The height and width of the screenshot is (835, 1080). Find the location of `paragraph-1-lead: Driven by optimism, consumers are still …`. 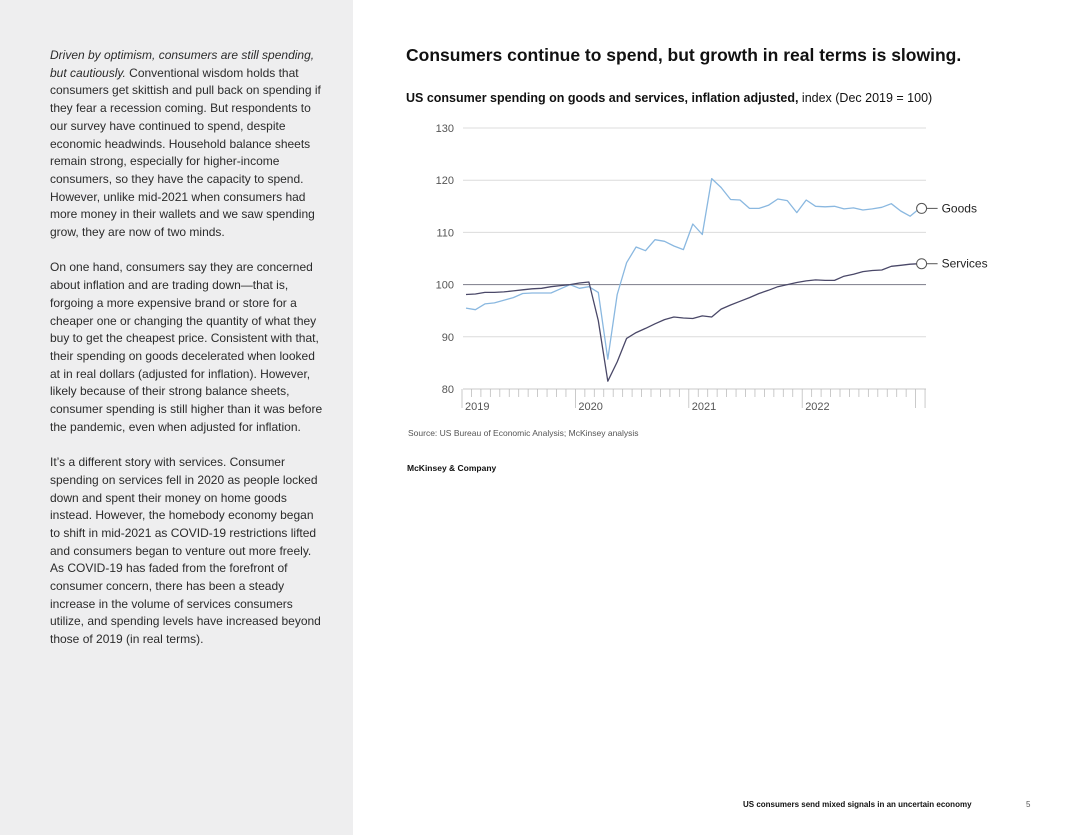

paragraph-1-lead: Driven by optimism, consumers are still … is located at coordinates (182, 64).